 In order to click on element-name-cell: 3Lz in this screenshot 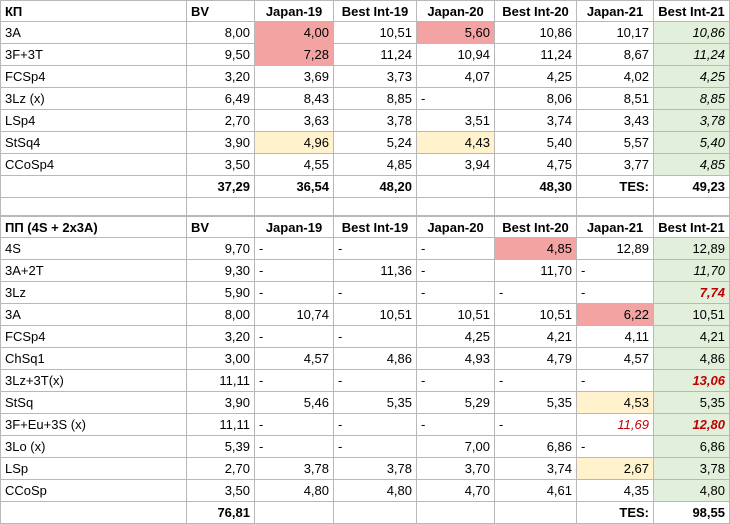, I will do `click(93, 293)`.